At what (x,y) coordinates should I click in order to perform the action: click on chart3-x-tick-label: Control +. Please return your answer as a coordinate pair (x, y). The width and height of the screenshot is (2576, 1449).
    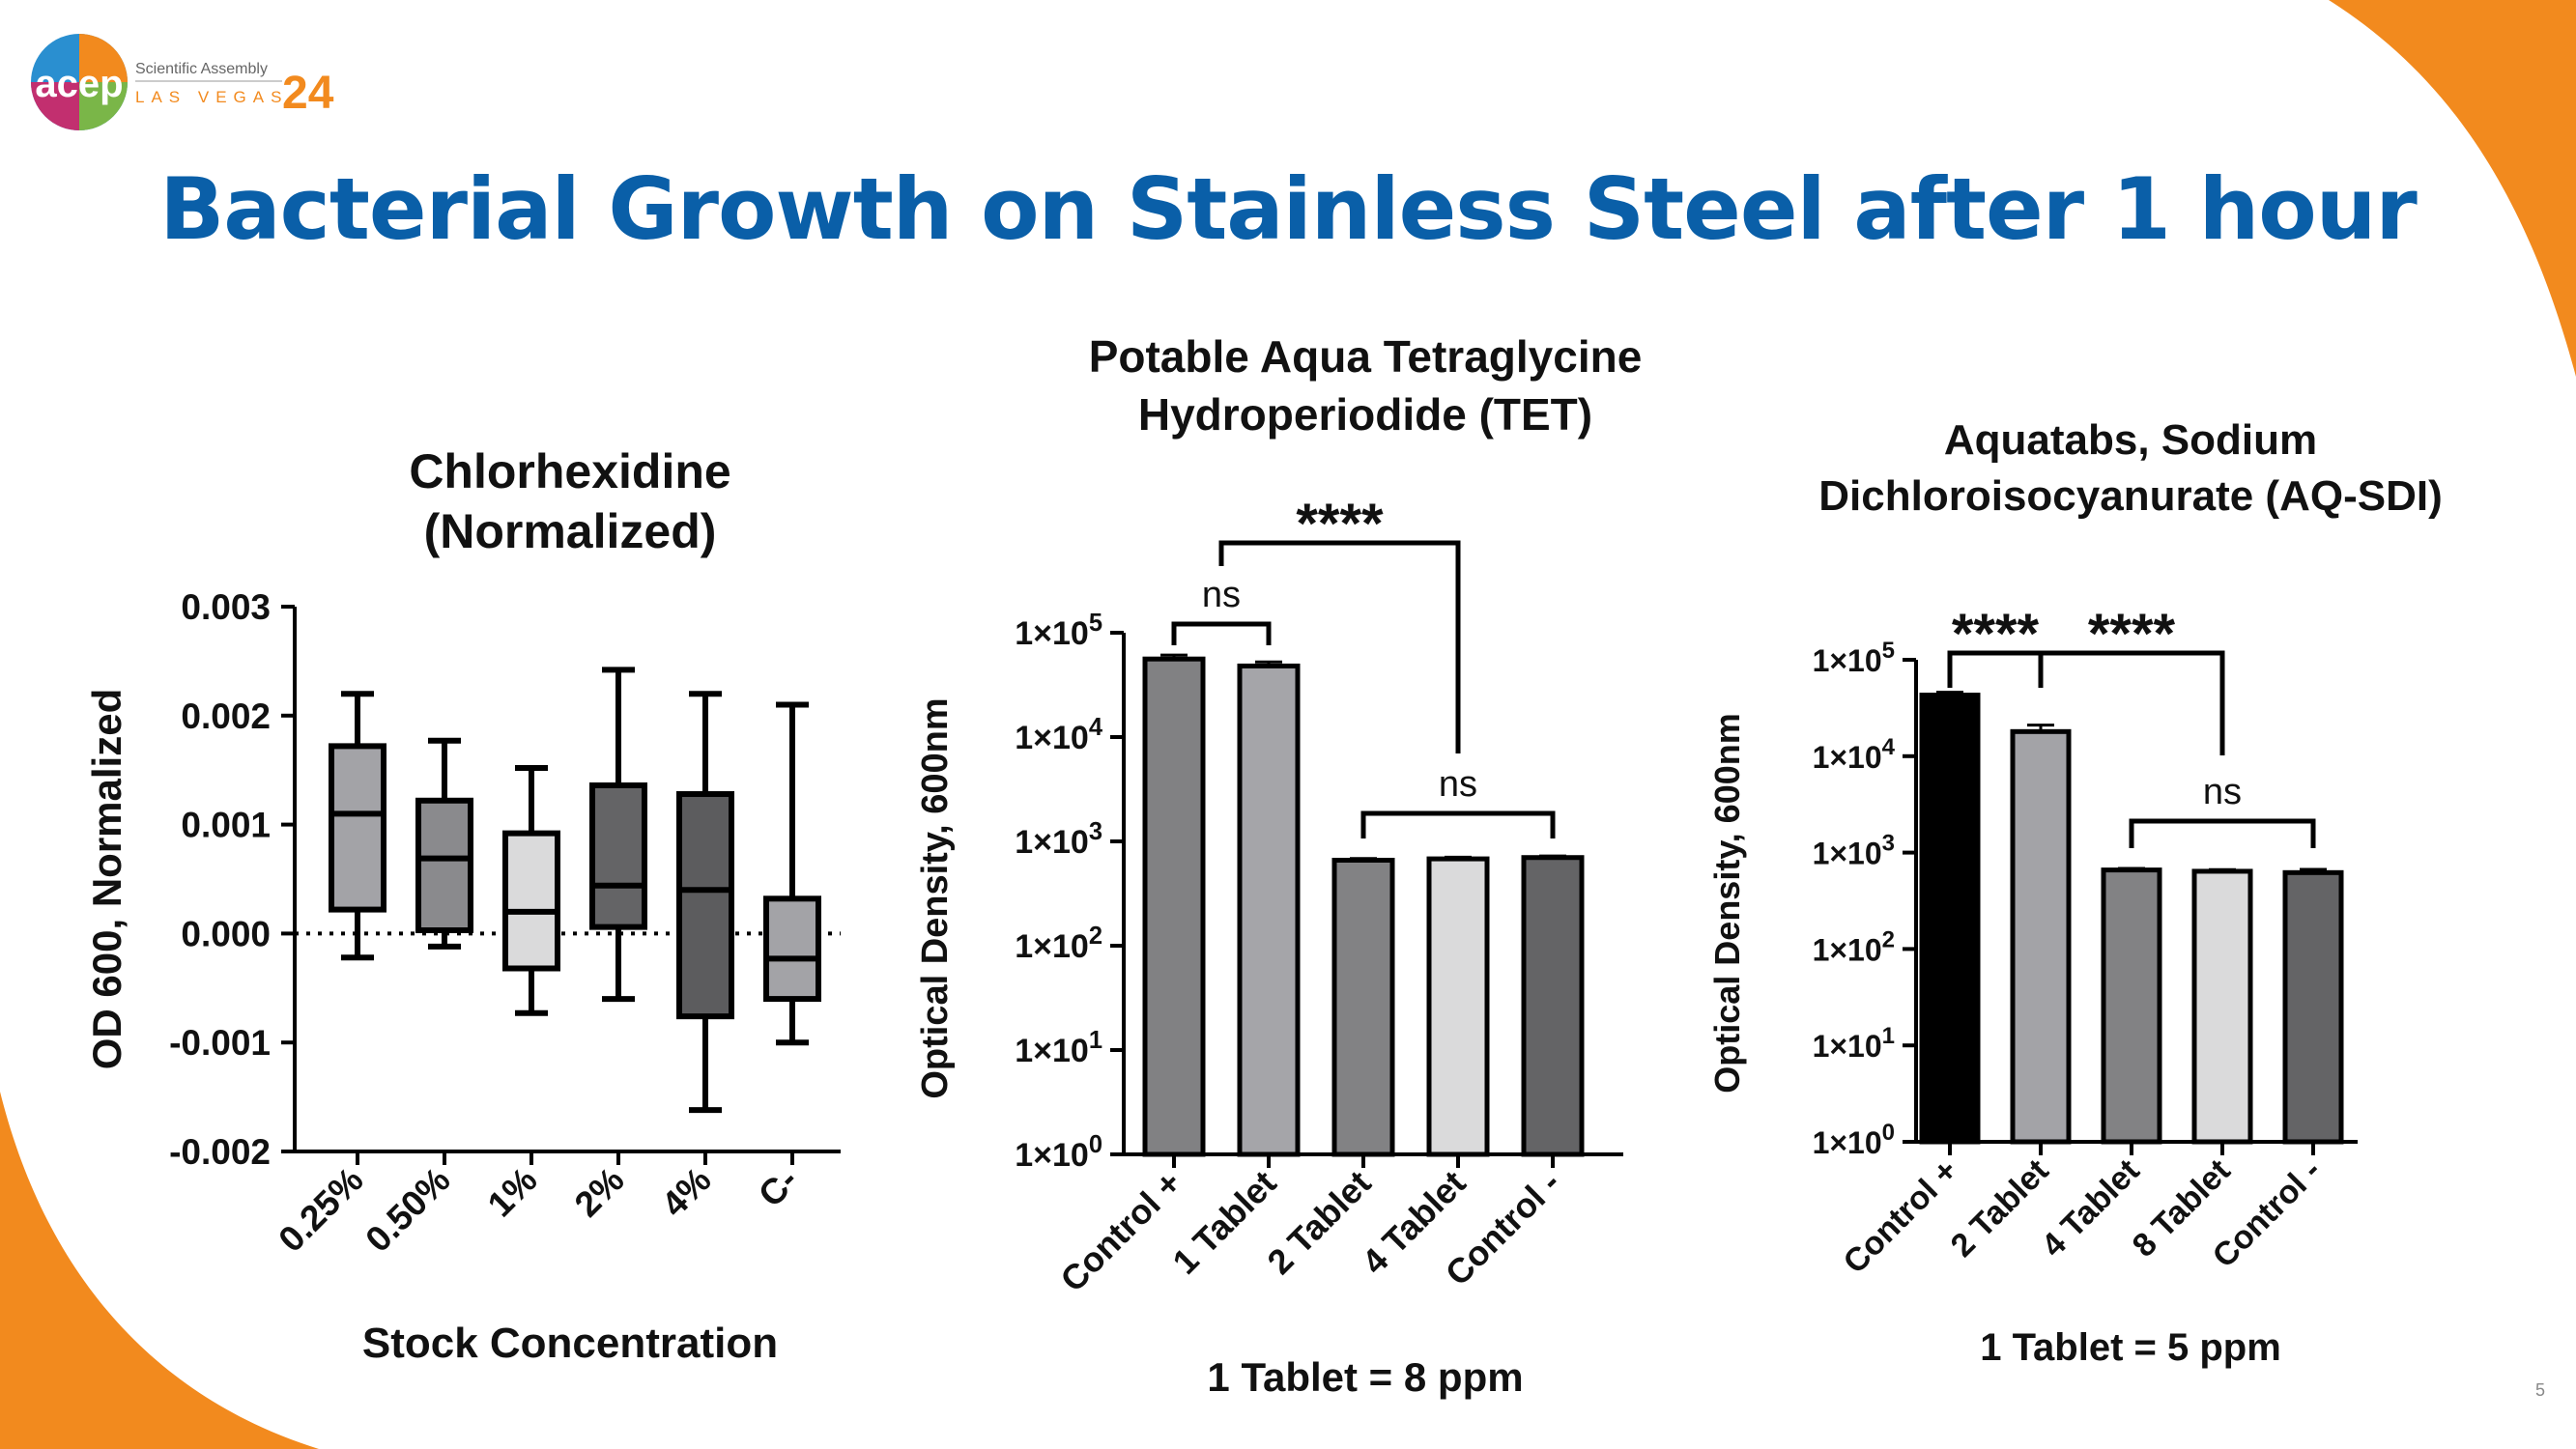
    Looking at the image, I should click on (1901, 1216).